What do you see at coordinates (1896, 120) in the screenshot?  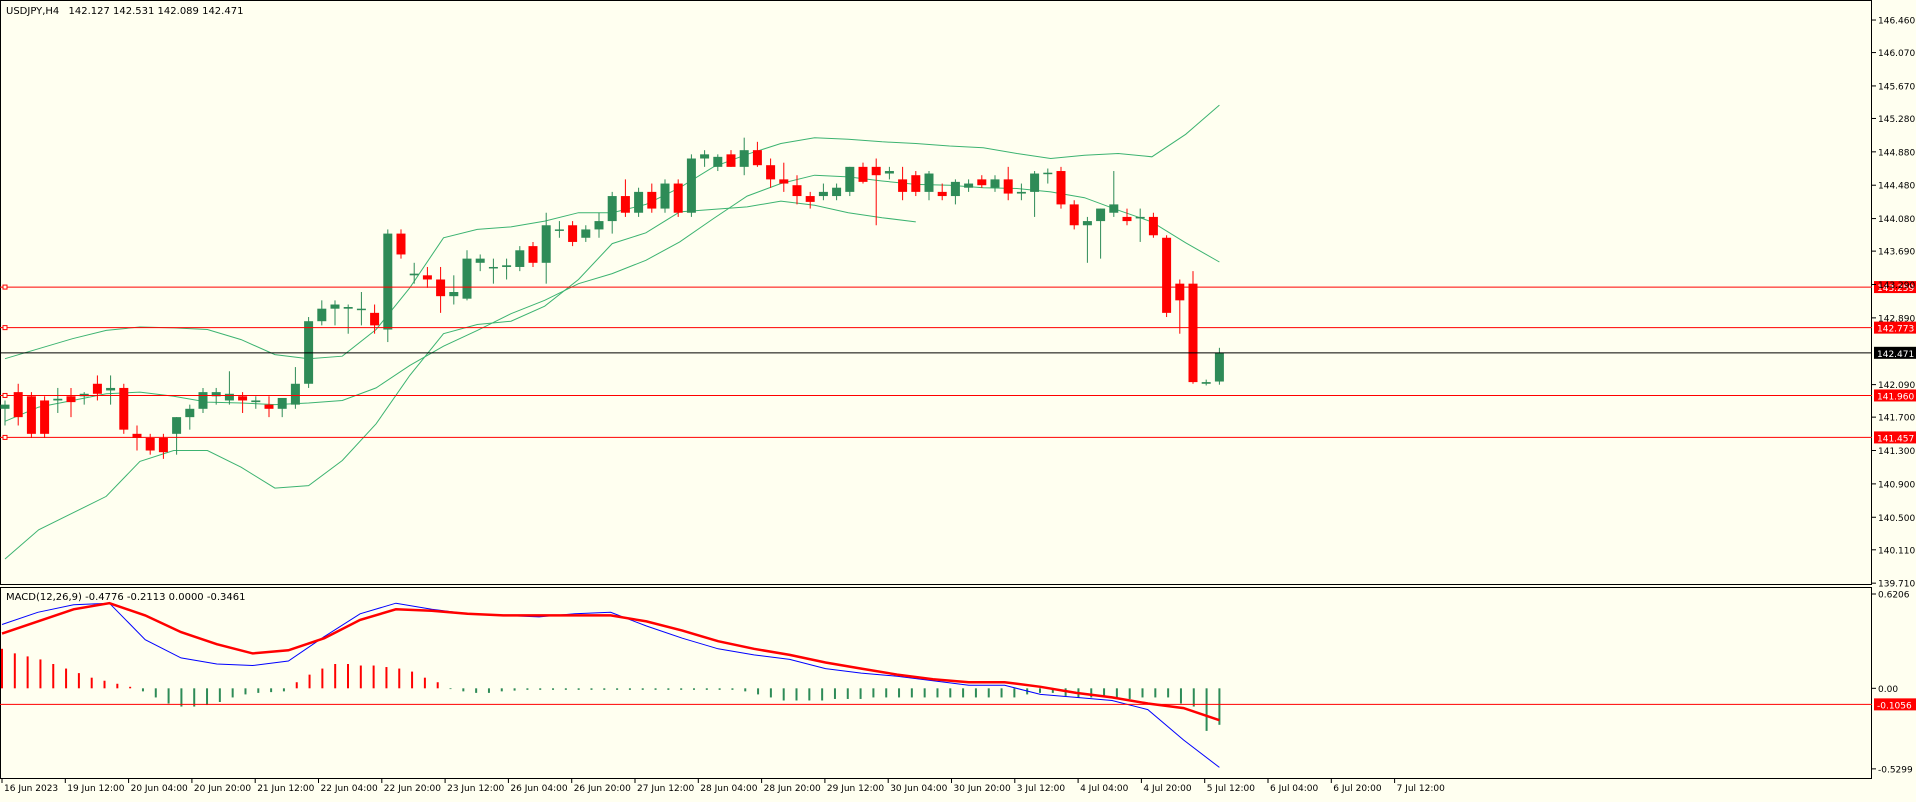 I see `y-tick-label: 145.280` at bounding box center [1896, 120].